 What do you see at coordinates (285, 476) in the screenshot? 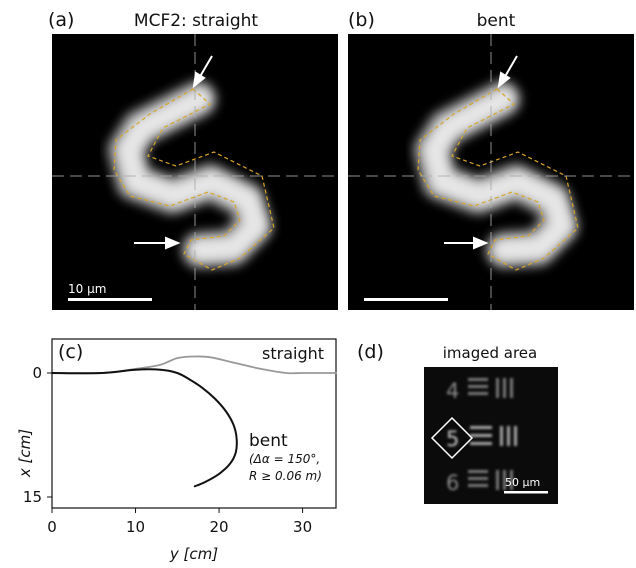
I see `bent-note-line2: R ≥ 0.06 m)` at bounding box center [285, 476].